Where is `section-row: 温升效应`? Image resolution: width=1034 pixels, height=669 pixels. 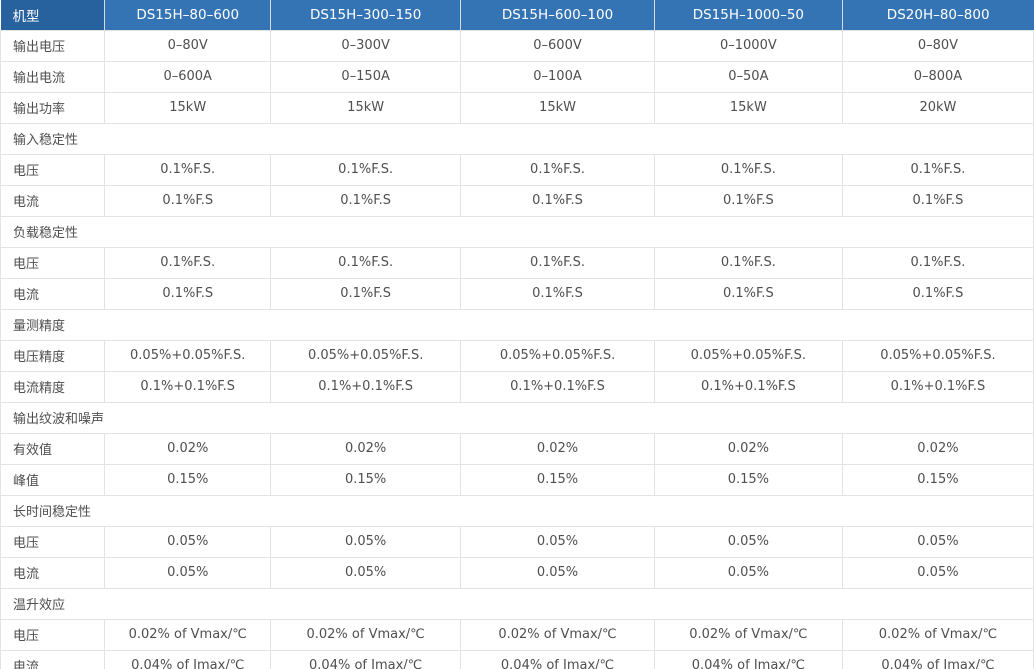 section-row: 温升效应 is located at coordinates (517, 603).